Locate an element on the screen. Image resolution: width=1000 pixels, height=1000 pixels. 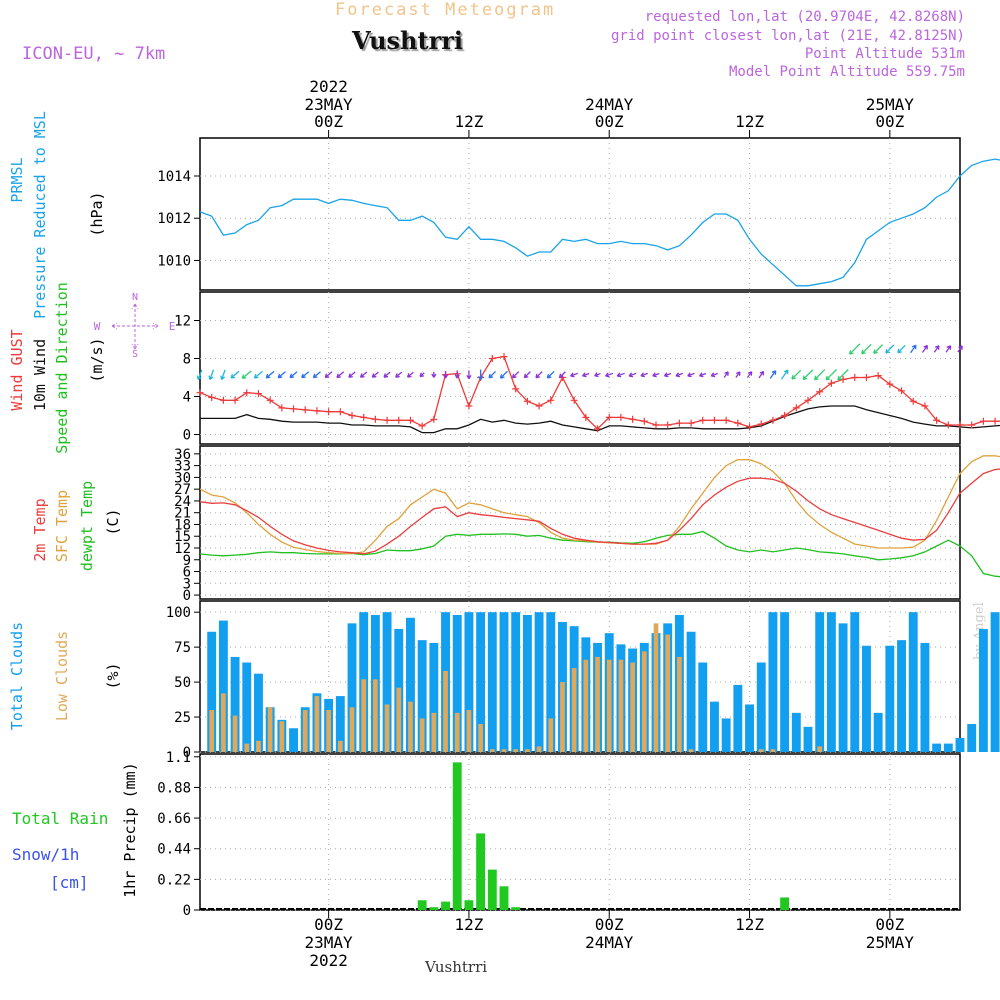
precip-ytick-label: 1.1 is located at coordinates (178, 758).